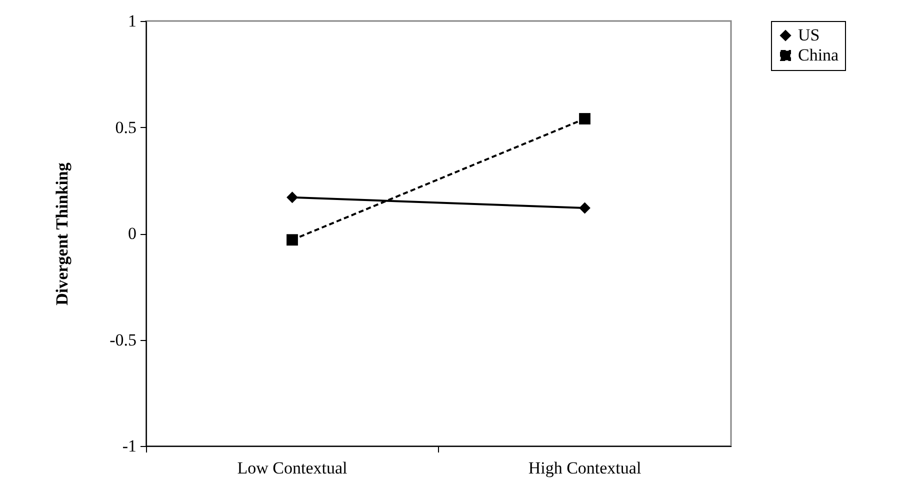  Describe the element at coordinates (129, 446) in the screenshot. I see `y-tick-label: -1` at that location.